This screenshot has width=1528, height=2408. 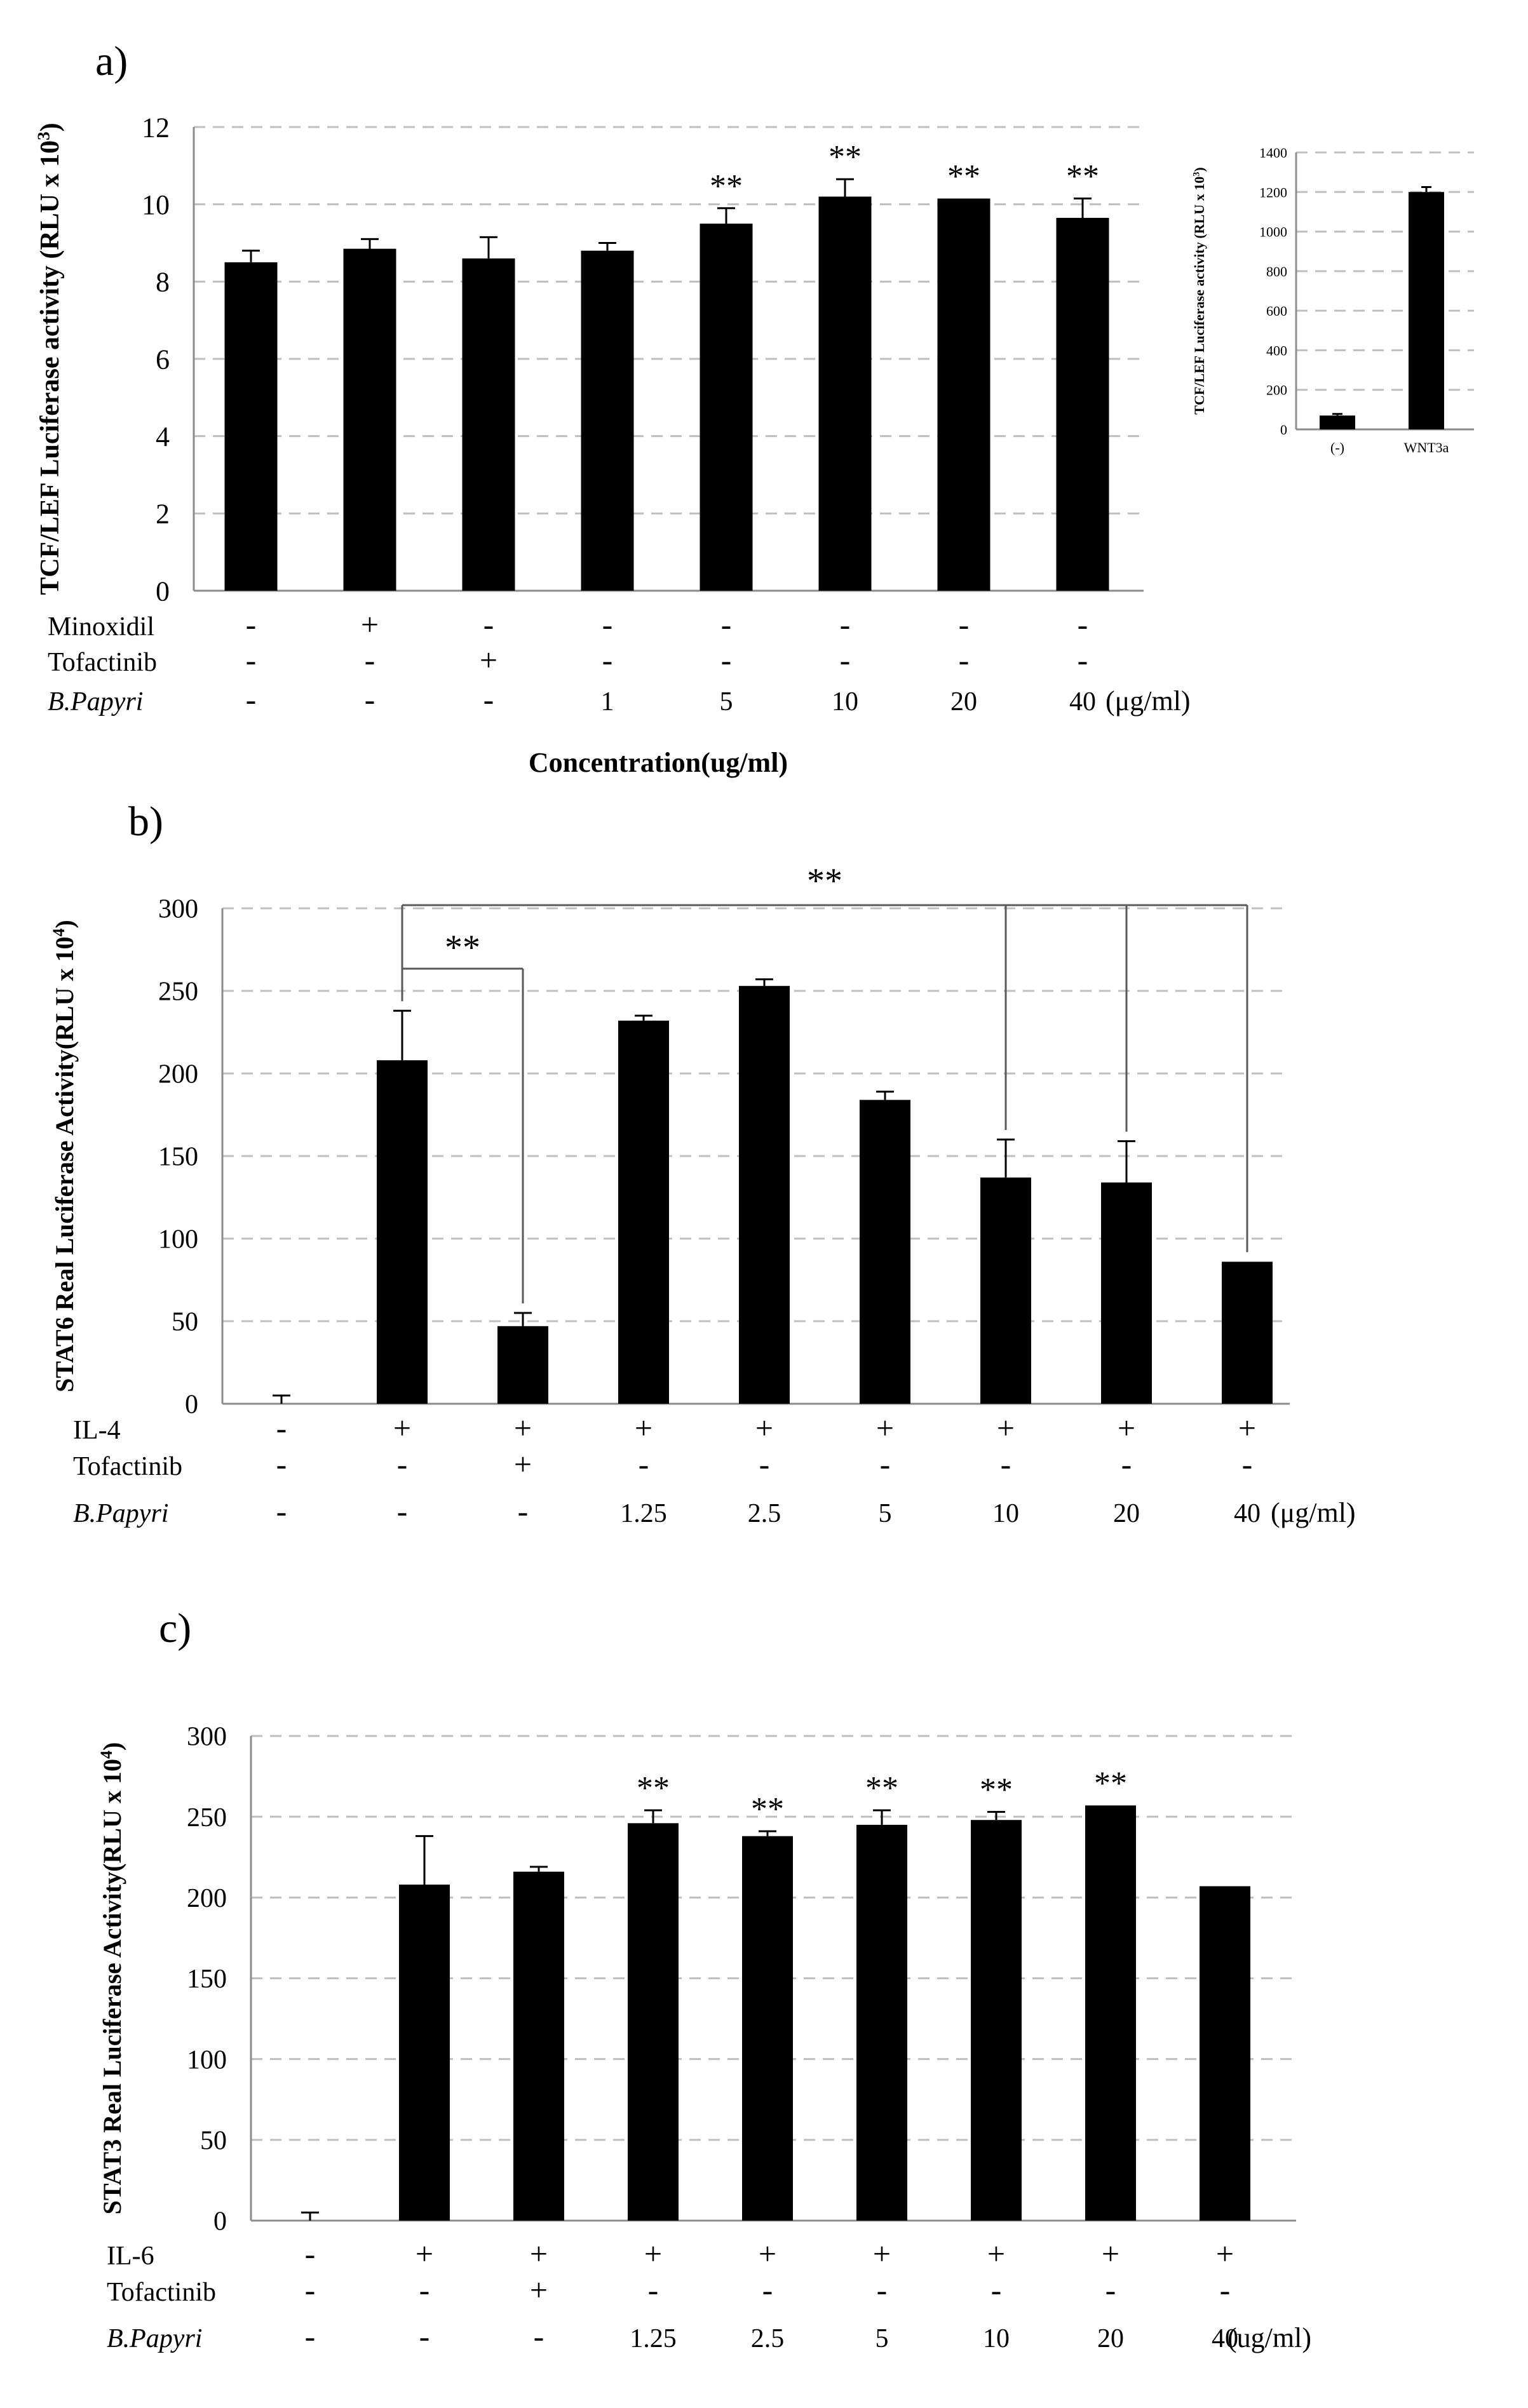 I want to click on y-axis-label: TCF/LEF Luciferase activity (RLU x 103), so click(x=50, y=359).